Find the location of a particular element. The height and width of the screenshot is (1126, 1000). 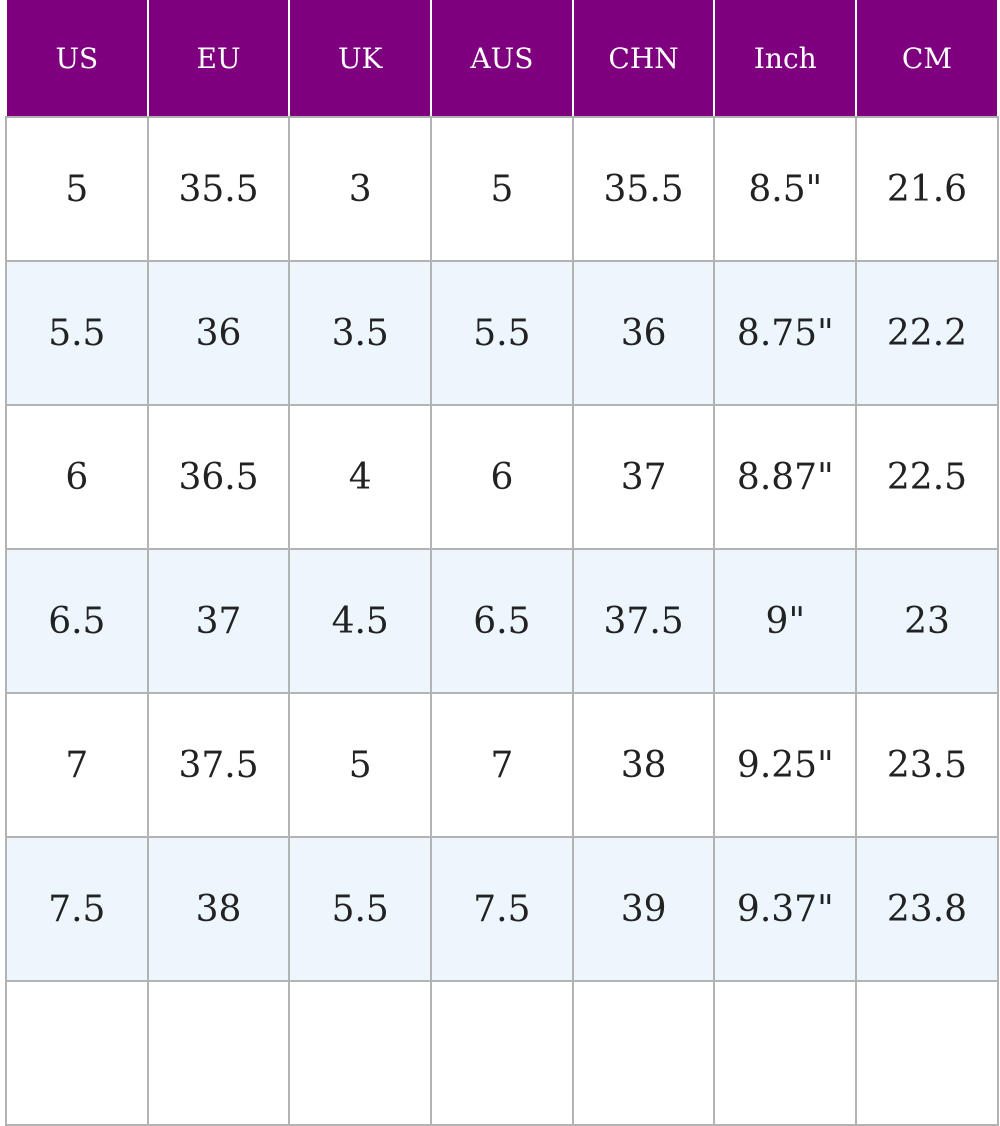

cell-chn: 38 is located at coordinates (643, 765).